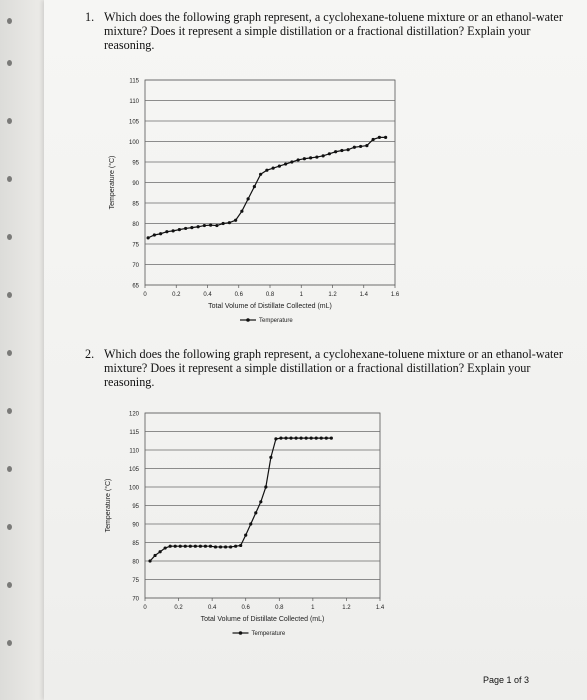 This screenshot has width=587, height=700. I want to click on x-tick-label: 0, so click(145, 608).